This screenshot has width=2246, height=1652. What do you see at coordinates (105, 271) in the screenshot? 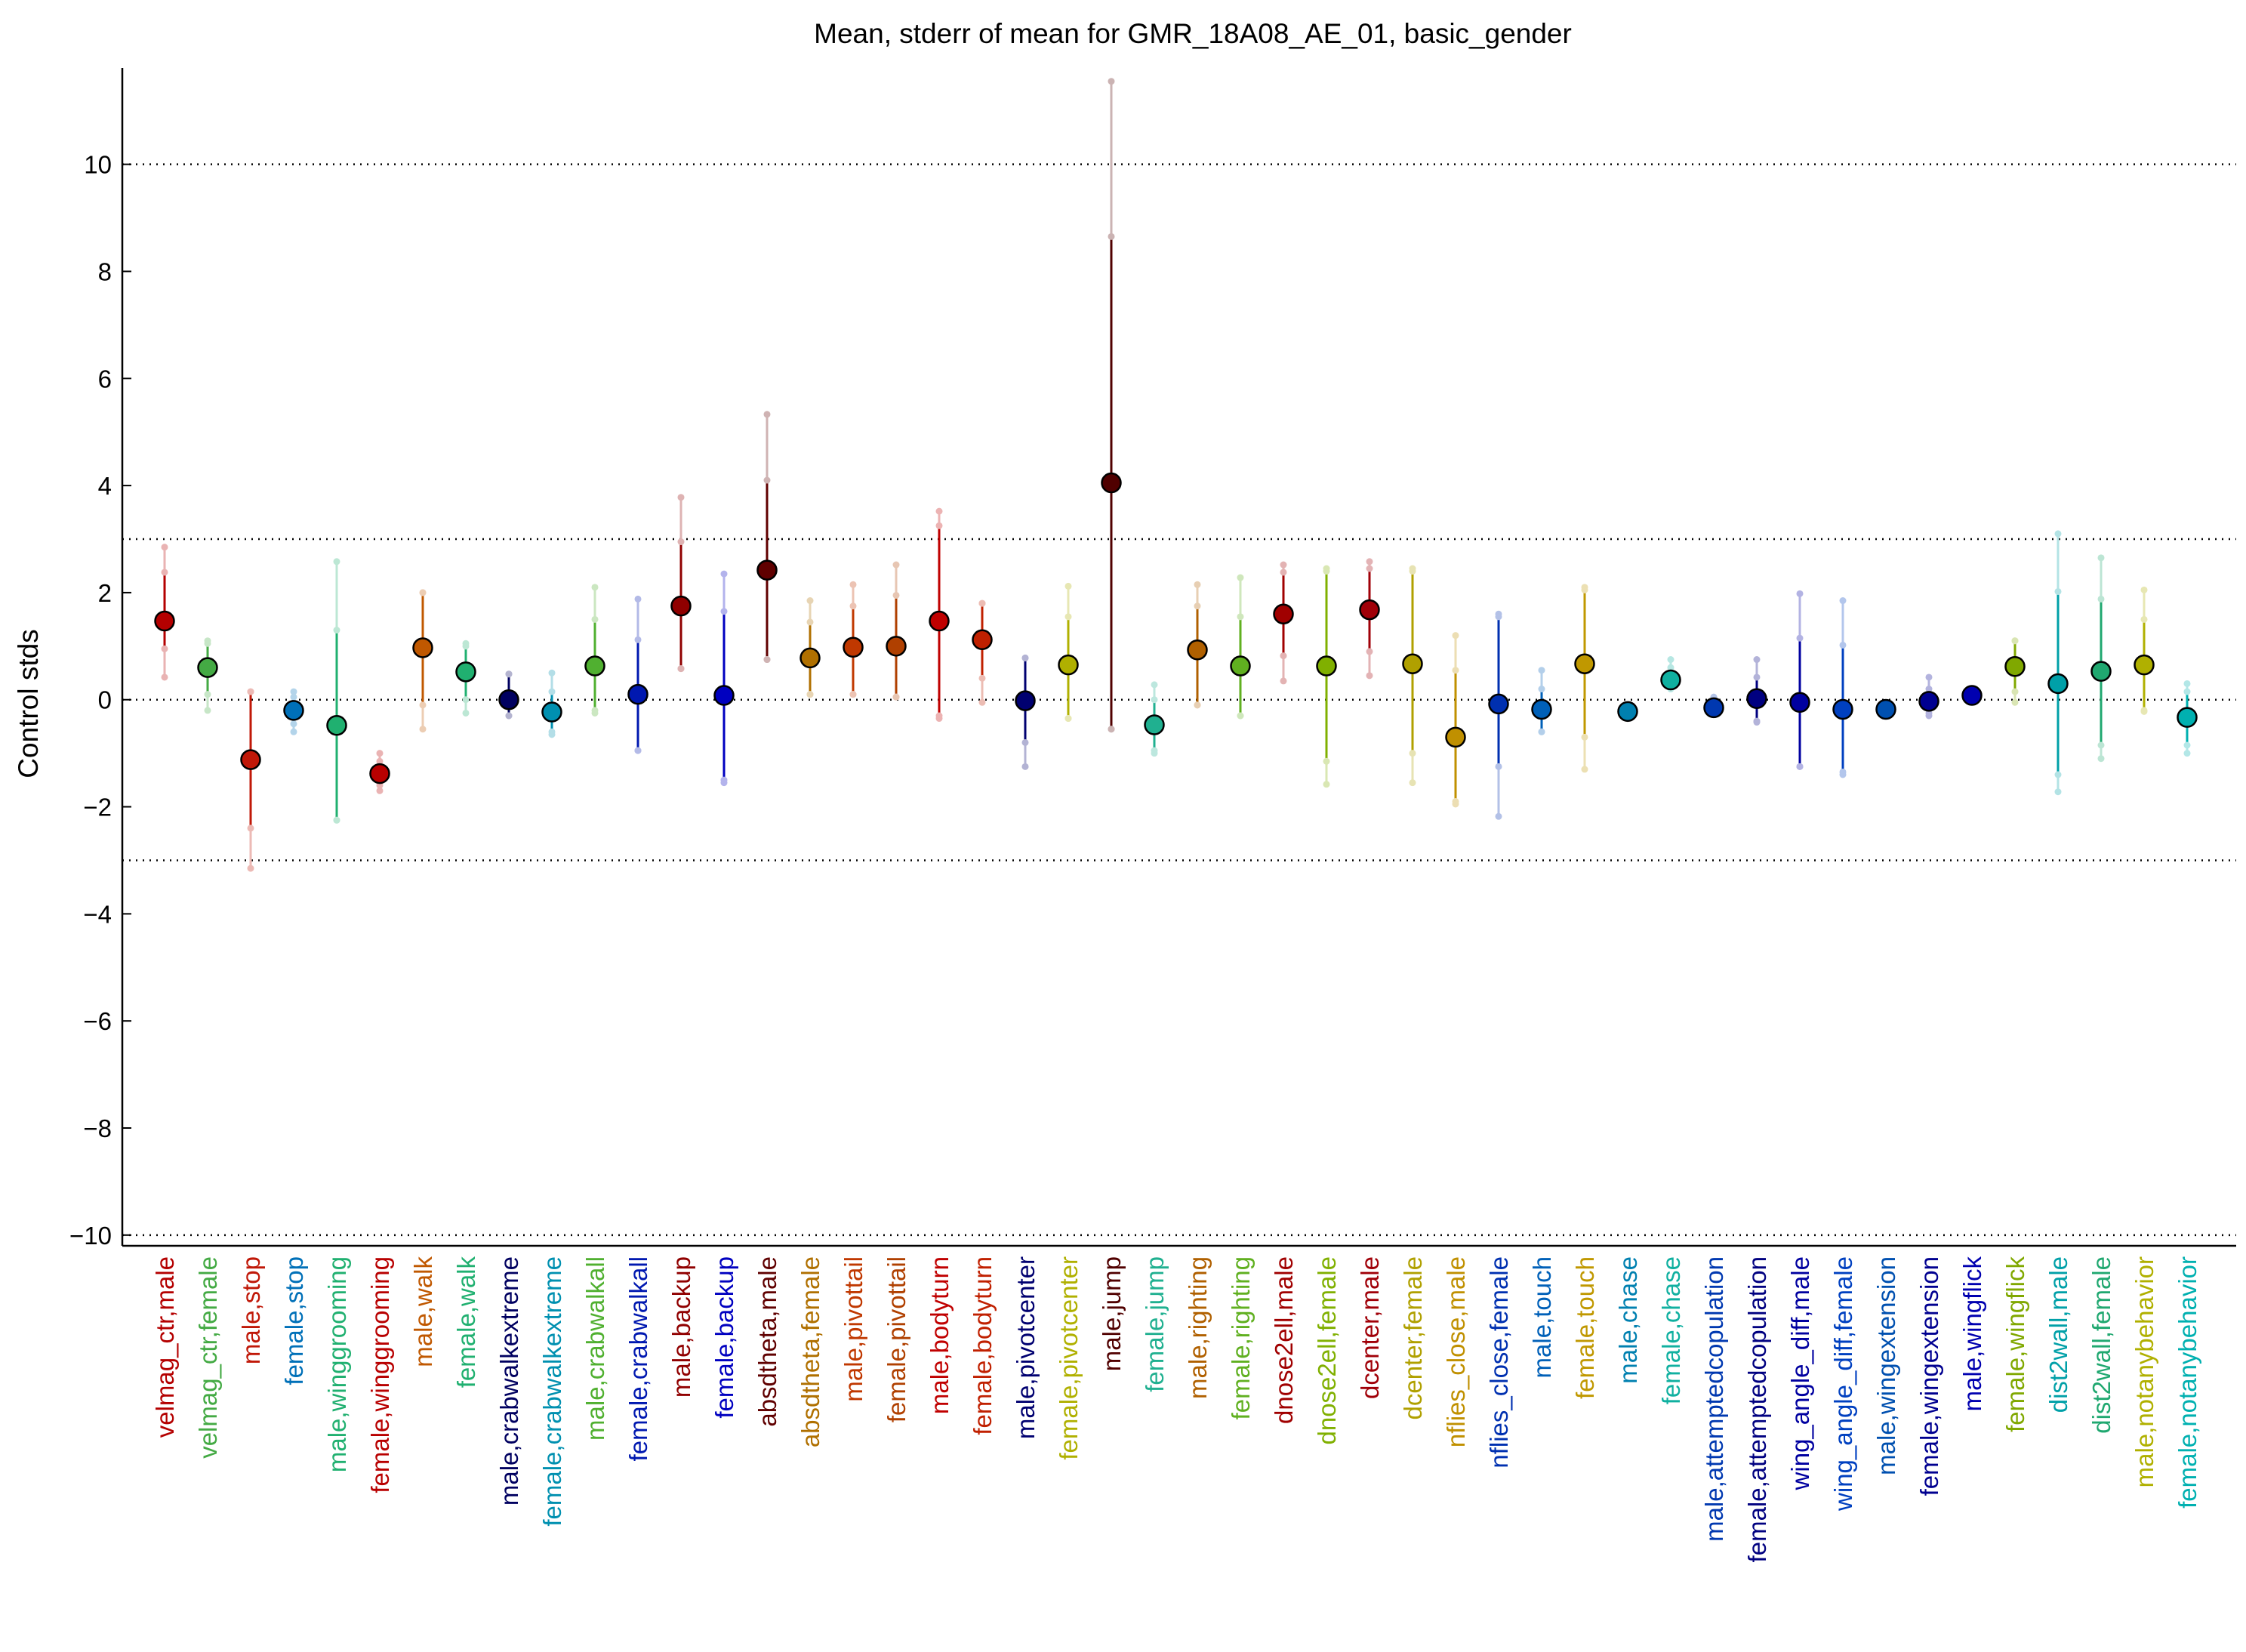
I see `y-tick-label: 8` at bounding box center [105, 271].